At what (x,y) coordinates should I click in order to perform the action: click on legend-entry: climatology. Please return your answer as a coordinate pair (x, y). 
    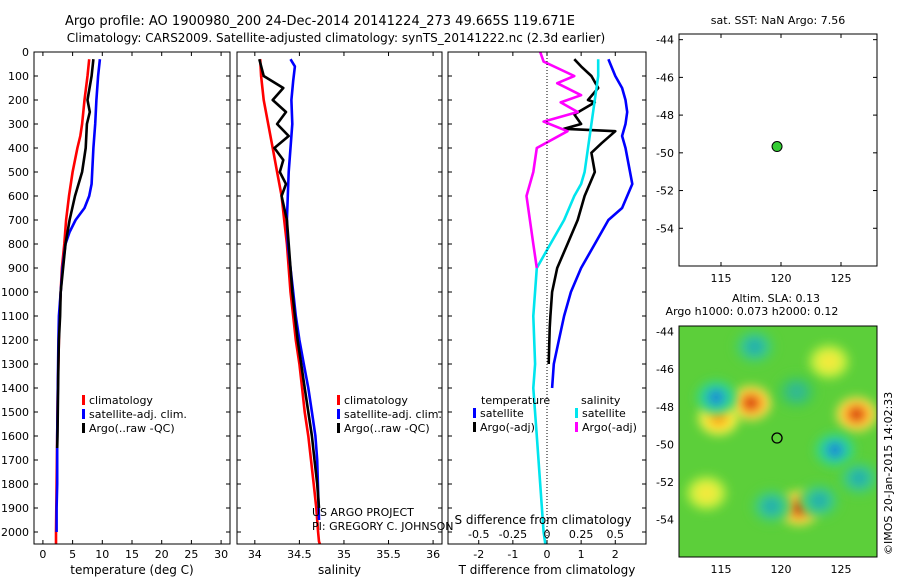
    Looking at the image, I should click on (121, 400).